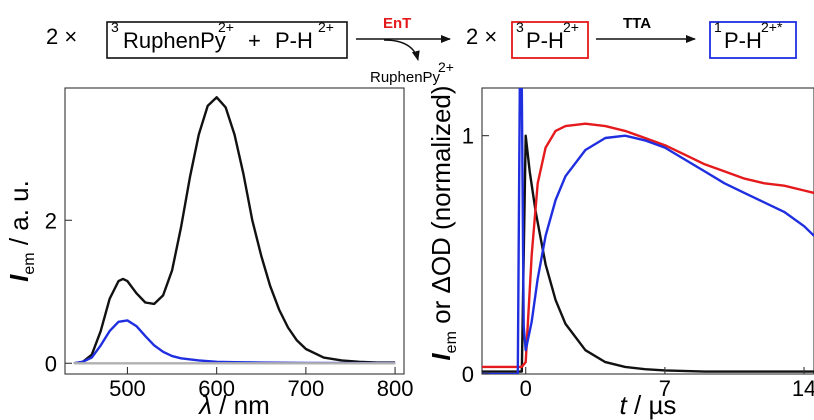 The width and height of the screenshot is (814, 420). What do you see at coordinates (468, 136) in the screenshot?
I see `right-y-tick-label-1: 1` at bounding box center [468, 136].